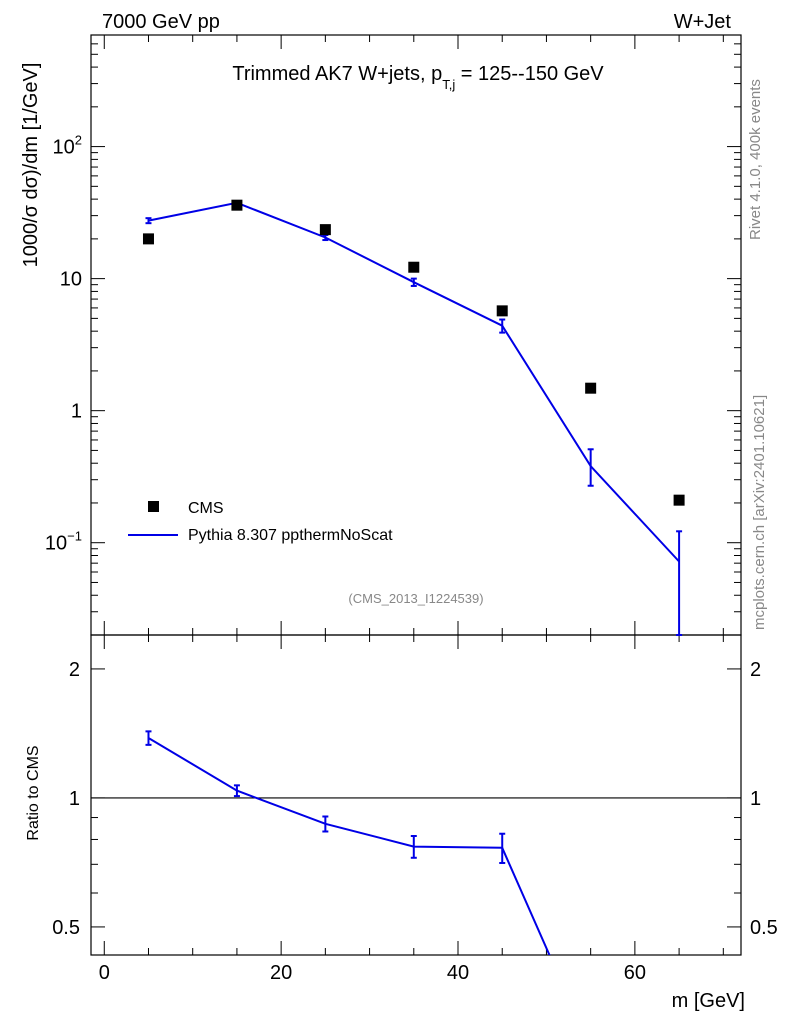  What do you see at coordinates (74, 670) in the screenshot?
I see `ratio-y-tick-label-left: 2` at bounding box center [74, 670].